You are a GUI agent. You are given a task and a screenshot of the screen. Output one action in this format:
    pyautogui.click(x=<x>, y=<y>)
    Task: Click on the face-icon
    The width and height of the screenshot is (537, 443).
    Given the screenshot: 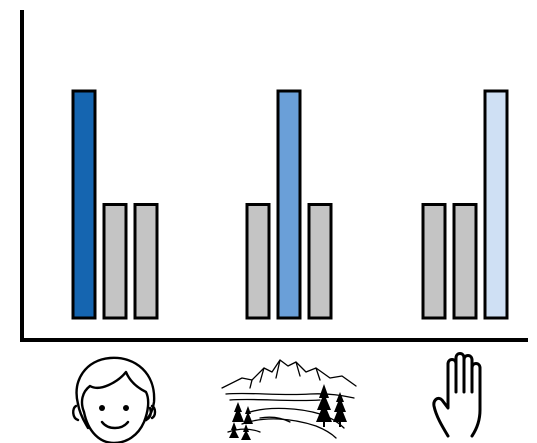 What is the action you would take?
    pyautogui.click(x=114, y=397)
    